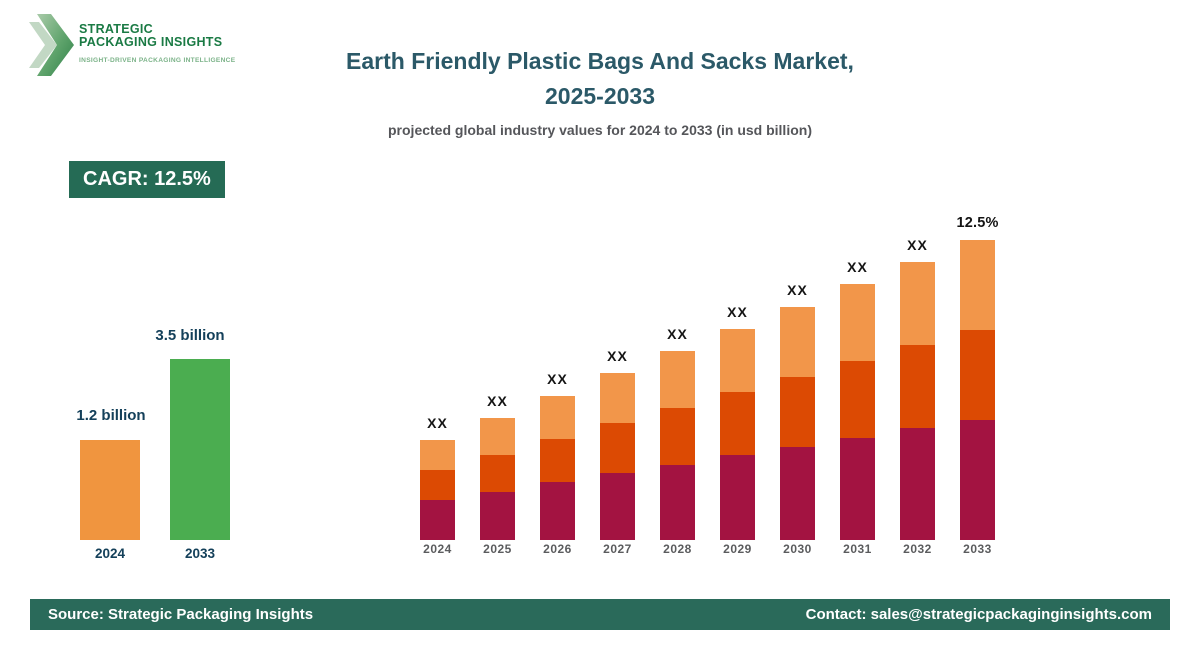 This screenshot has height=650, width=1200. Describe the element at coordinates (111, 415) in the screenshot. I see `mini-bar-value-2024: 1.2 billion` at that location.